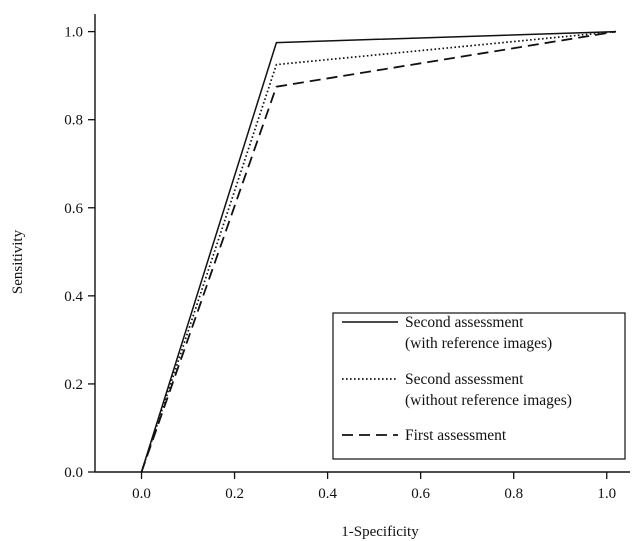 This screenshot has height=541, width=632. I want to click on legend-label-2: (without reference images), so click(488, 400).